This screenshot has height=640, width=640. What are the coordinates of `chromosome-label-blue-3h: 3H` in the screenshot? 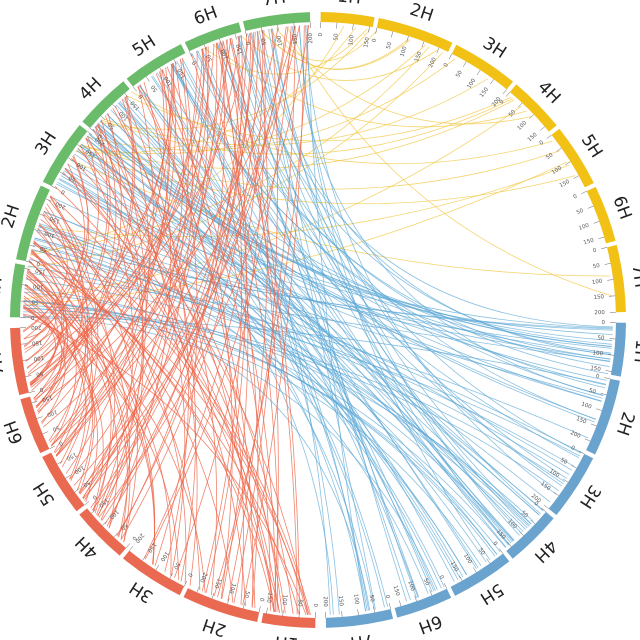 It's located at (590, 496).